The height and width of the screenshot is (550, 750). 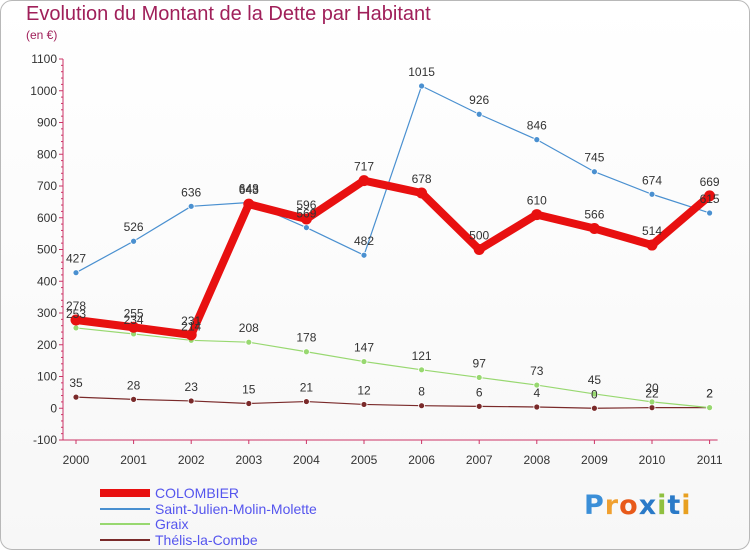 What do you see at coordinates (47, 218) in the screenshot?
I see `y-tick-label: 600` at bounding box center [47, 218].